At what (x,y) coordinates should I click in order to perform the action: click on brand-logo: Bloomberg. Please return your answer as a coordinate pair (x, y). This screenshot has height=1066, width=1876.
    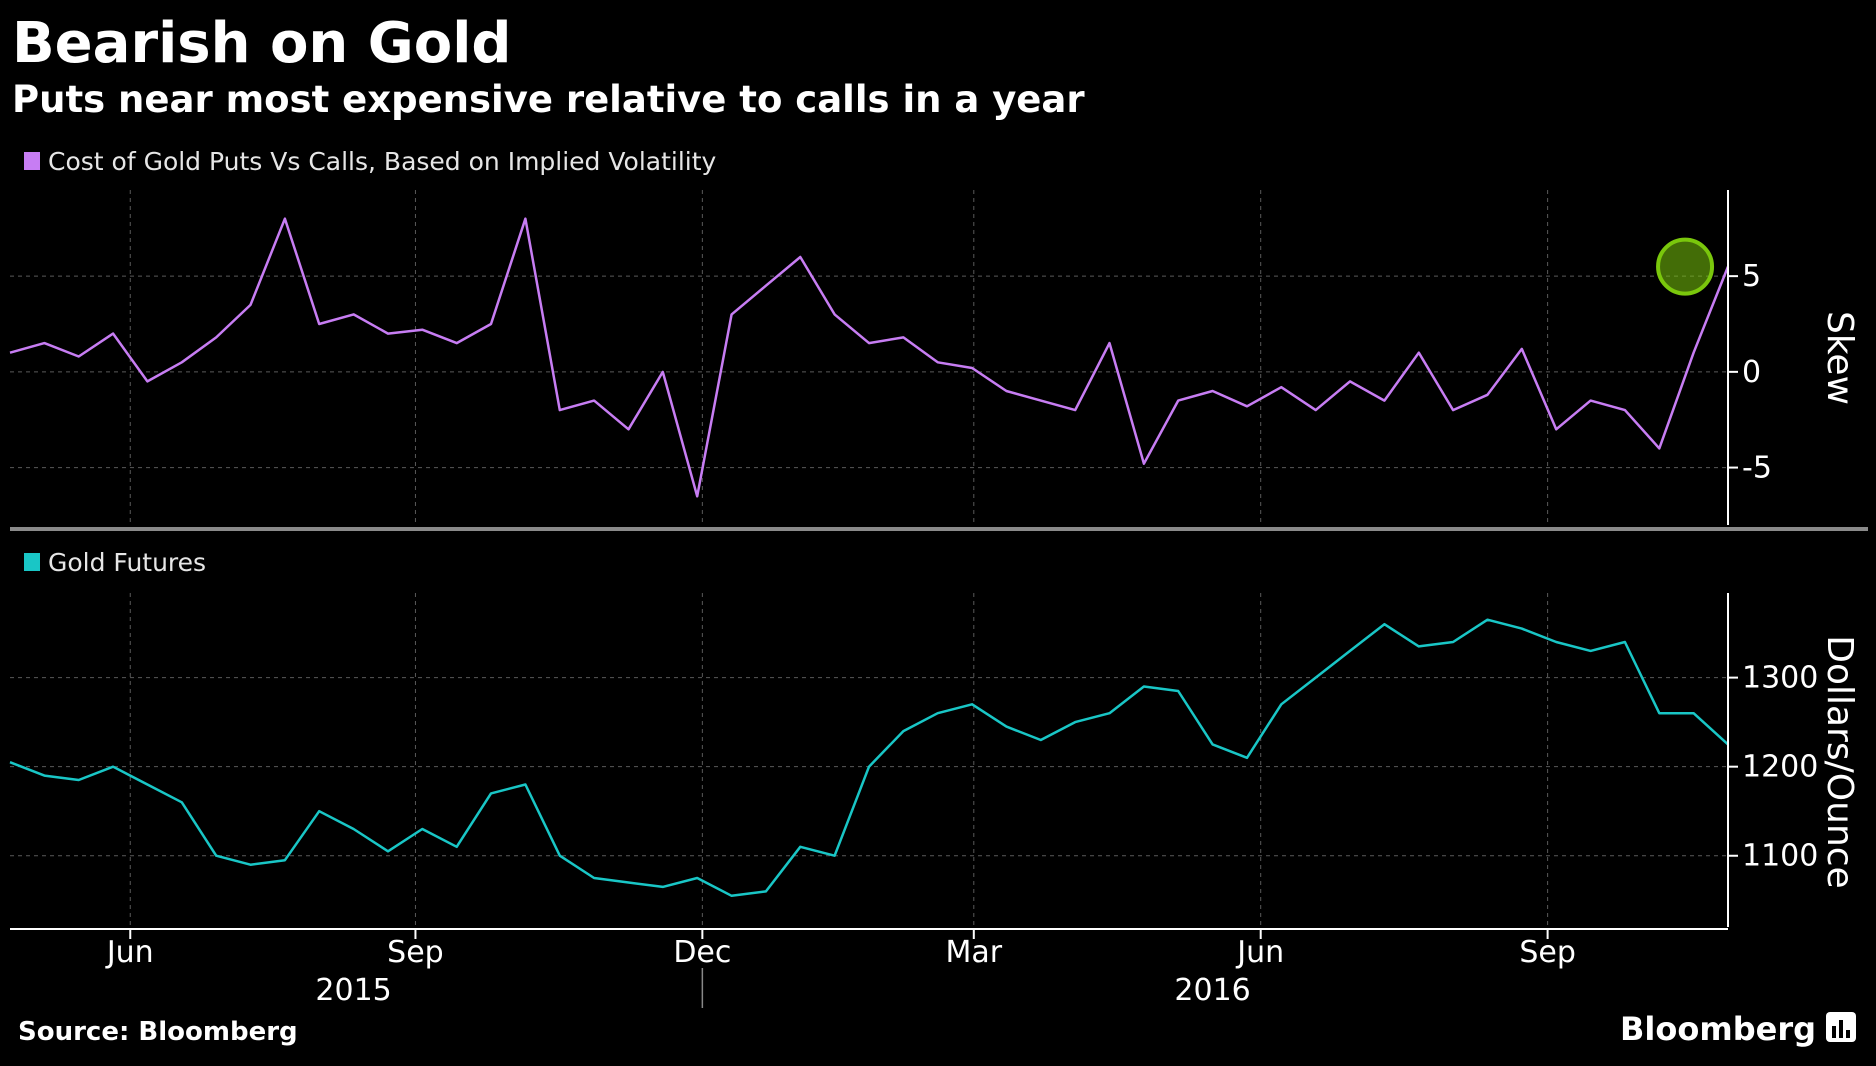
    Looking at the image, I should click on (1718, 1029).